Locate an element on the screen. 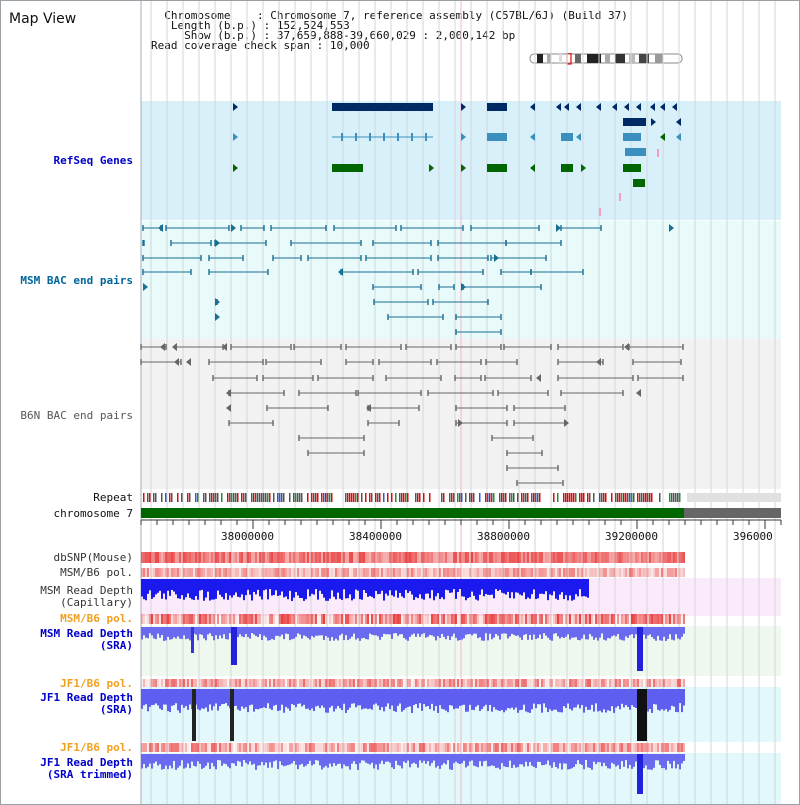  track-label-jf1-pol2: JF1/B6 pol. is located at coordinates (96, 747).